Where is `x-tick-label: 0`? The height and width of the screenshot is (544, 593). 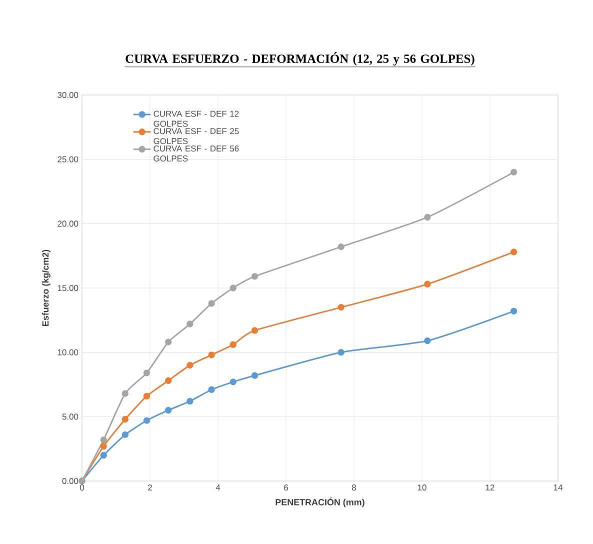 x-tick-label: 0 is located at coordinates (82, 487).